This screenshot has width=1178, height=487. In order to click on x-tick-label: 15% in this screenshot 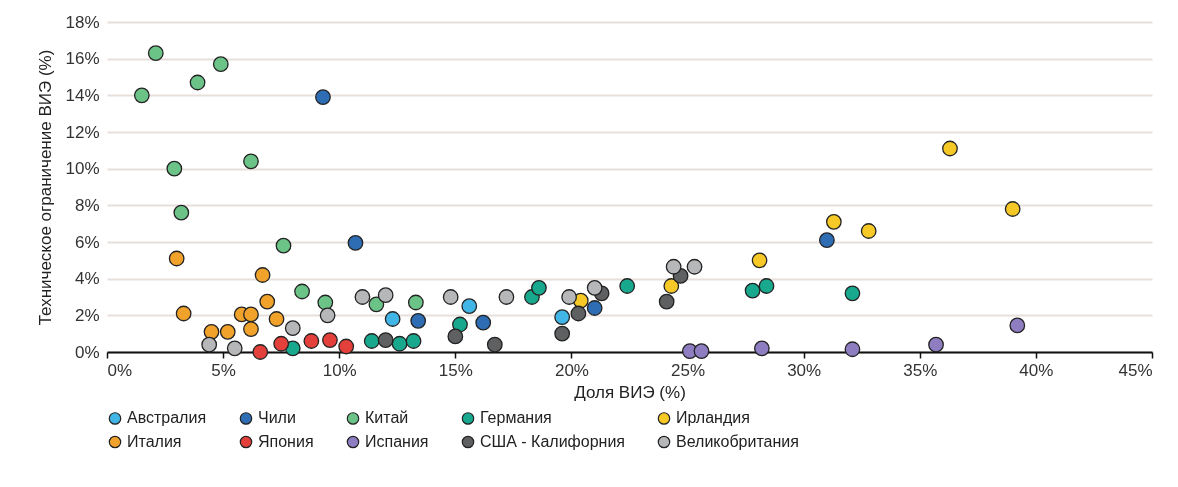, I will do `click(455, 370)`.